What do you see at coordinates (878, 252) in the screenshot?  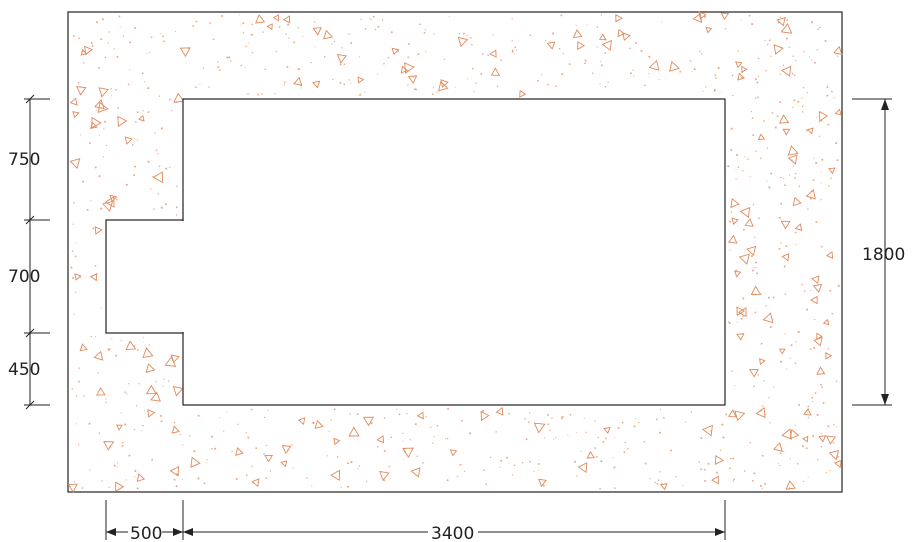 I see `right-dimension: 1800` at bounding box center [878, 252].